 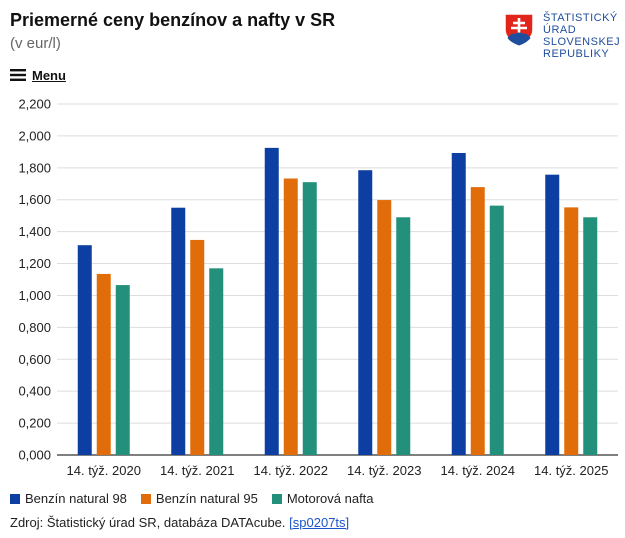 I want to click on legend-label: Benzín natural 95, so click(x=206, y=498).